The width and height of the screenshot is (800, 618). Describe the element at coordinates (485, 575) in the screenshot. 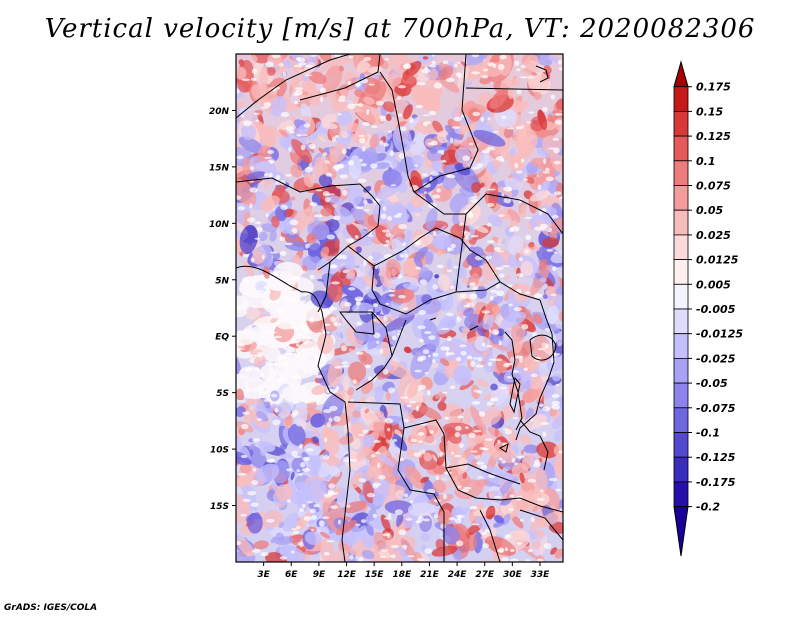

I see `lon-tick-label: 27E` at that location.